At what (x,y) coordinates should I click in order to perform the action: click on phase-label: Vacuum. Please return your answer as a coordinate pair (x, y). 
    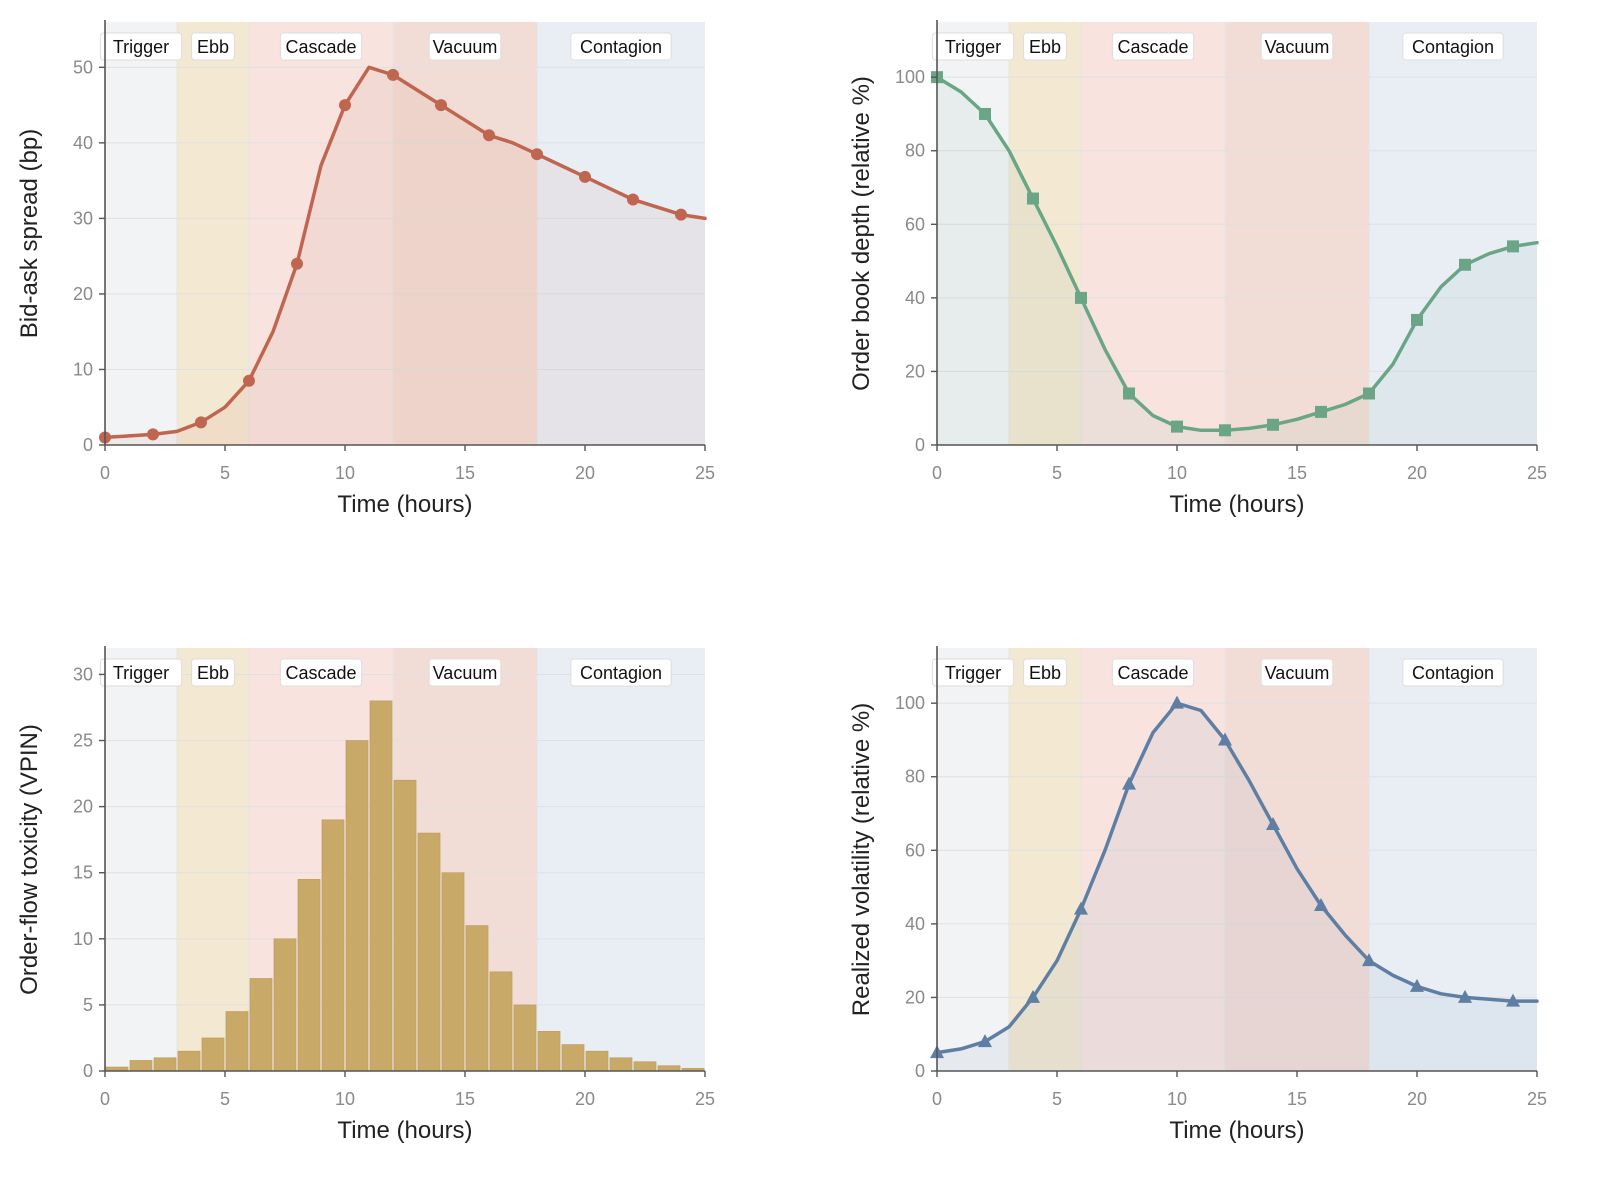
    Looking at the image, I should click on (1297, 673).